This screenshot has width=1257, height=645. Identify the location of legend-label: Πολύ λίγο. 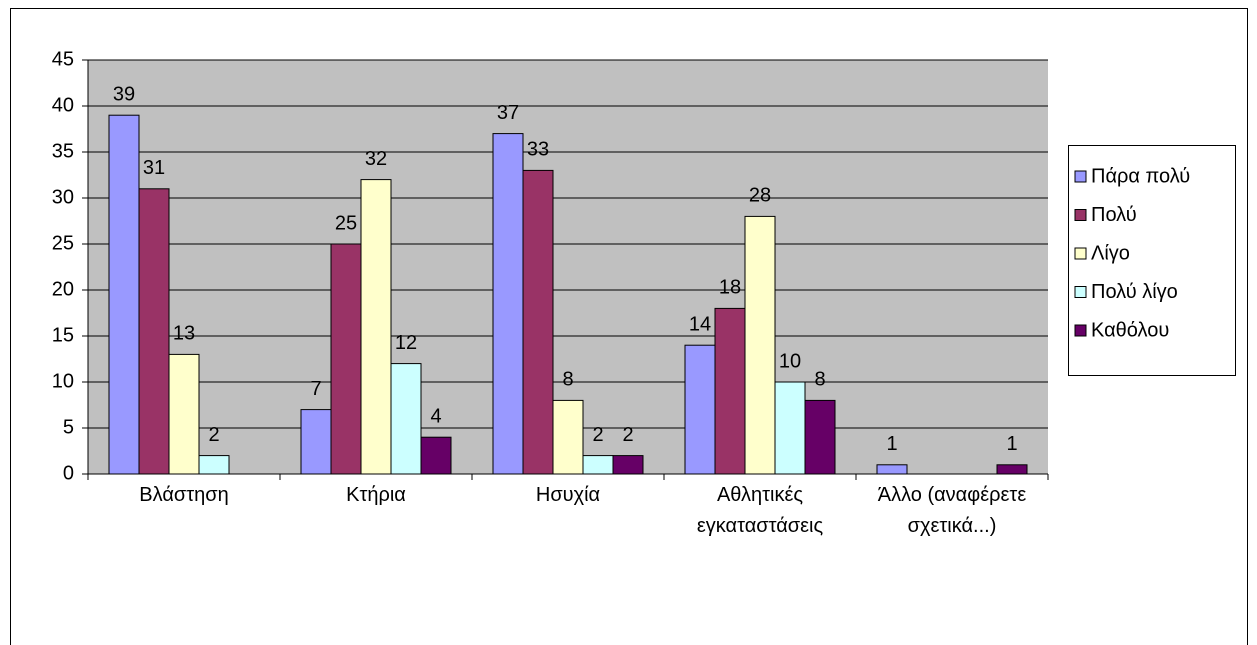
(1134, 292).